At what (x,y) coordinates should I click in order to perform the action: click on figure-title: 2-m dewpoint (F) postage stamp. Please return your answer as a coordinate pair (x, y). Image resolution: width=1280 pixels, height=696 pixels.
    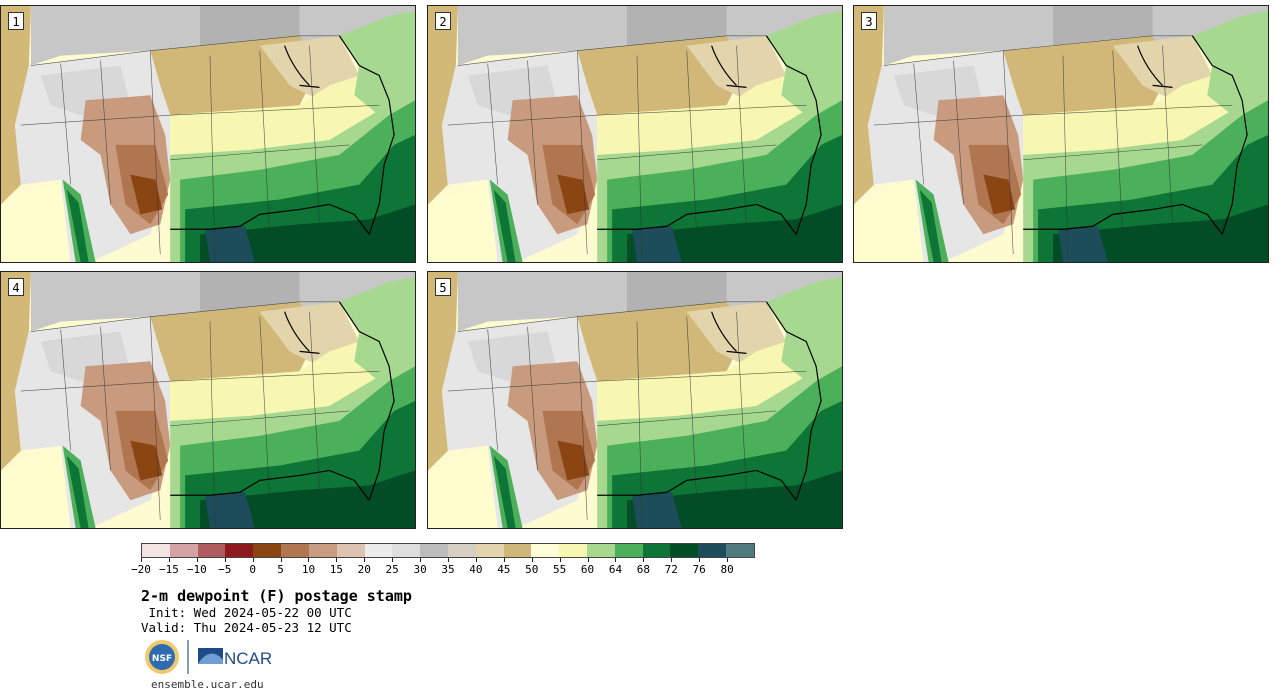
    Looking at the image, I should click on (276, 596).